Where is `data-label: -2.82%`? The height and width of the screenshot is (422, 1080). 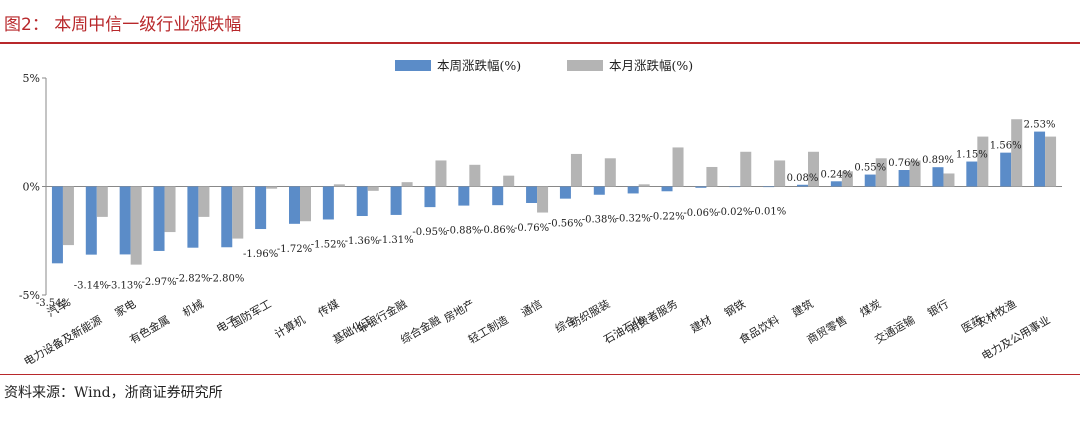
data-label: -2.82% is located at coordinates (192, 279).